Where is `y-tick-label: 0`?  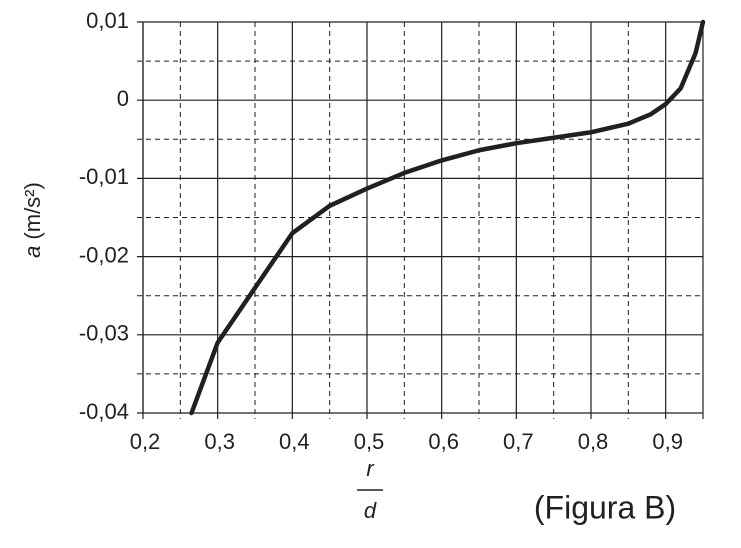 y-tick-label: 0 is located at coordinates (123, 98).